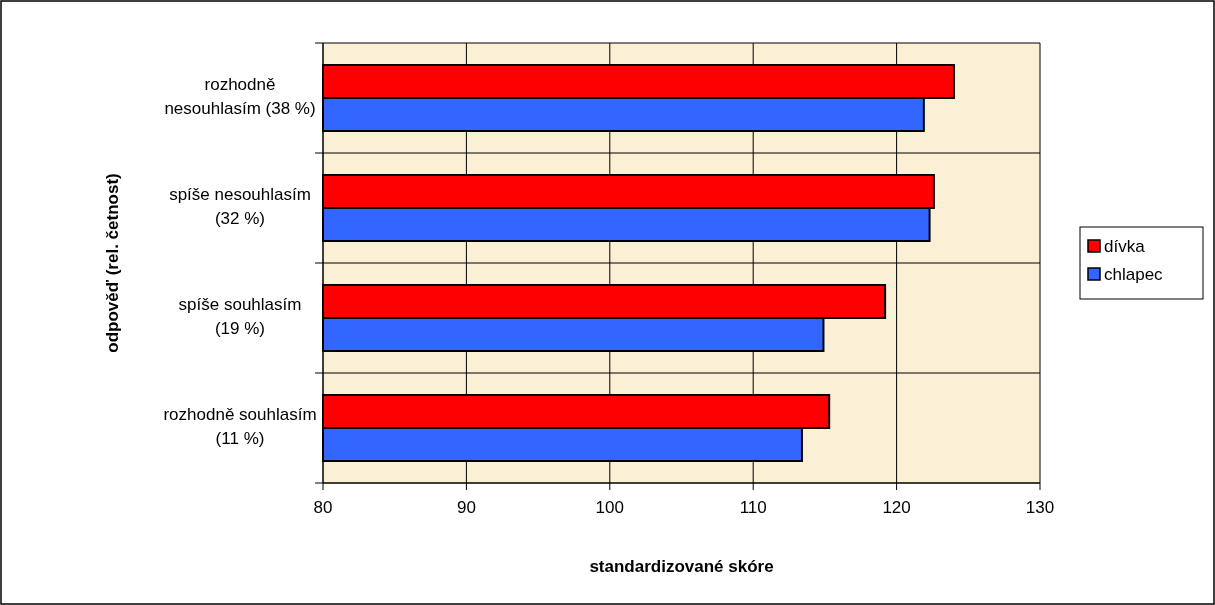 The height and width of the screenshot is (605, 1215). Describe the element at coordinates (240, 97) in the screenshot. I see `y-tick-label: rozhodně nesouhlasím (38 %)` at that location.